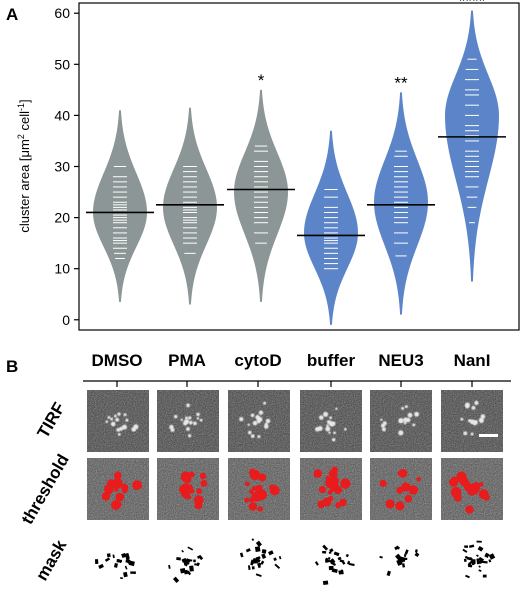 The image size is (523, 589). I want to click on violin-cytoD, so click(261, 195).